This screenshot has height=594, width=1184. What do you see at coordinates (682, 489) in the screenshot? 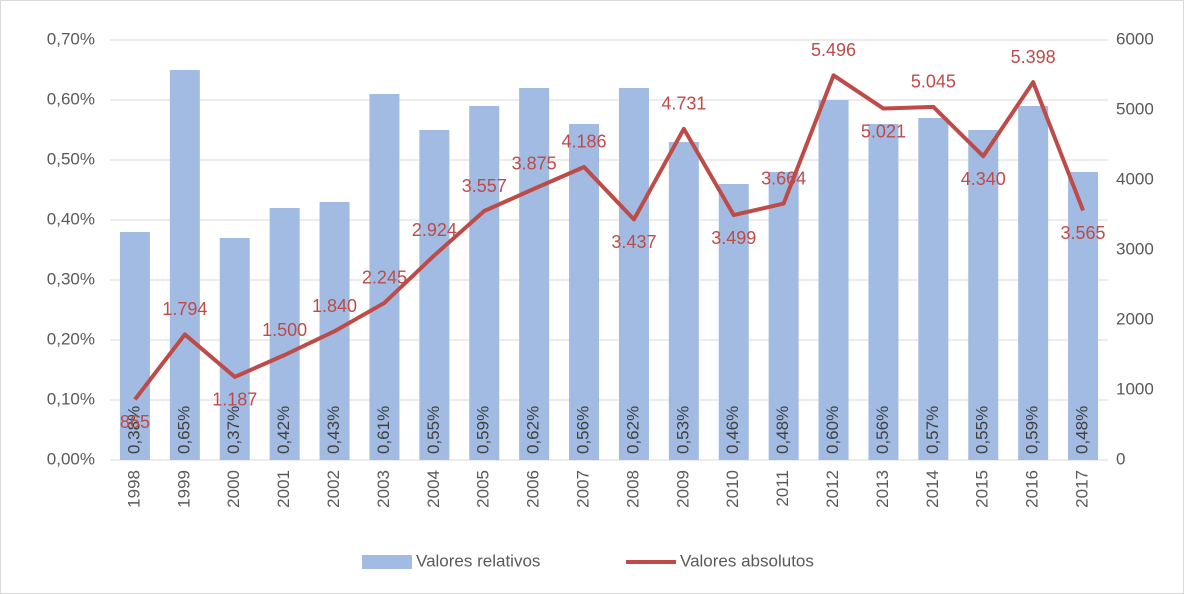
I see `x-tick-label: 2009` at bounding box center [682, 489].